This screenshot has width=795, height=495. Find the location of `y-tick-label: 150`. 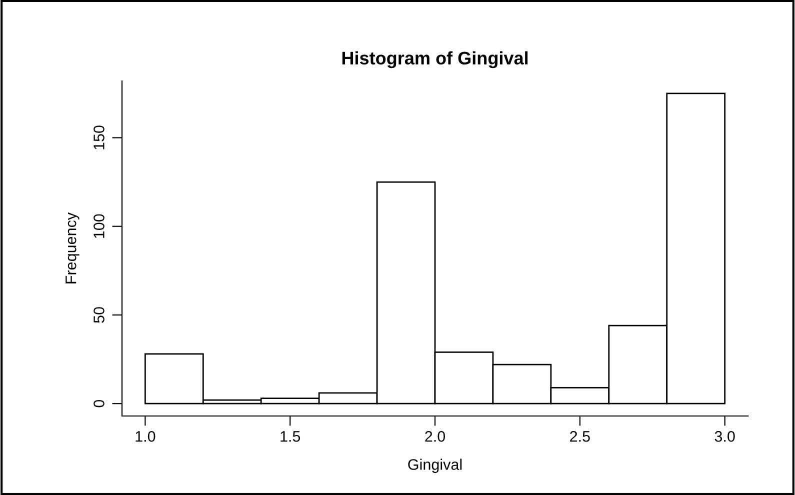

y-tick-label: 150 is located at coordinates (99, 138).